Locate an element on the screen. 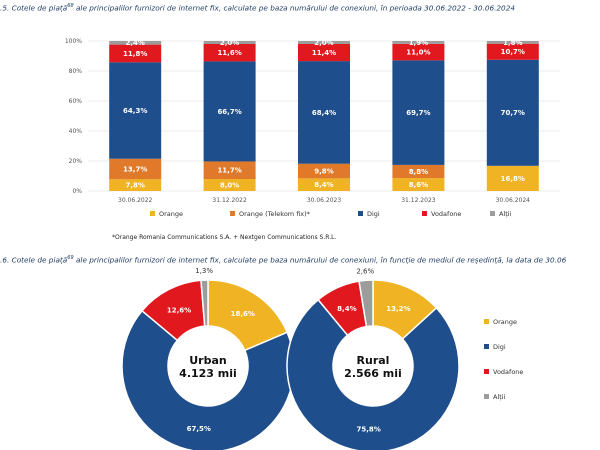  data-label: 2,4% is located at coordinates (134, 43).